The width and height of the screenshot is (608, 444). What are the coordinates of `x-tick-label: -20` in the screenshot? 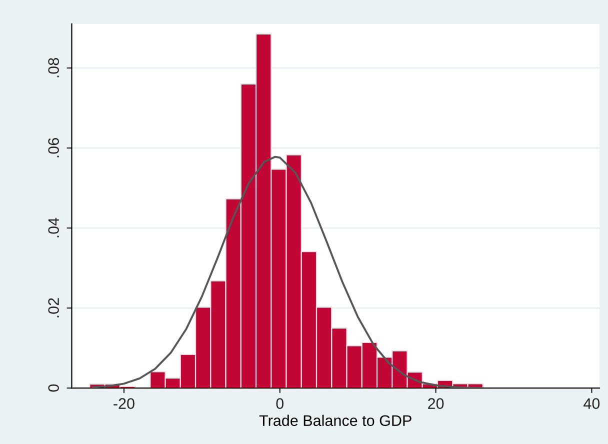 It's located at (124, 403).